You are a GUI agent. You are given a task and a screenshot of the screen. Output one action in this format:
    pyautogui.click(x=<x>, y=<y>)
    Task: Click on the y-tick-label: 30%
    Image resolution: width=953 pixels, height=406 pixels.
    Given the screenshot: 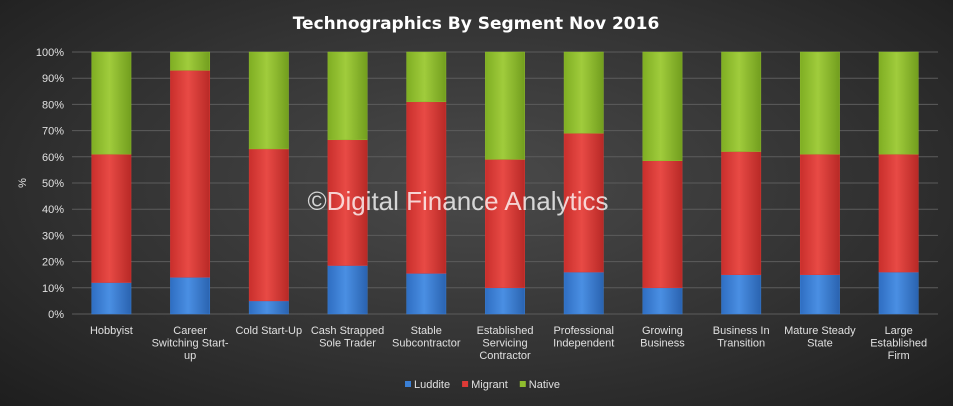 What is the action you would take?
    pyautogui.click(x=53, y=236)
    